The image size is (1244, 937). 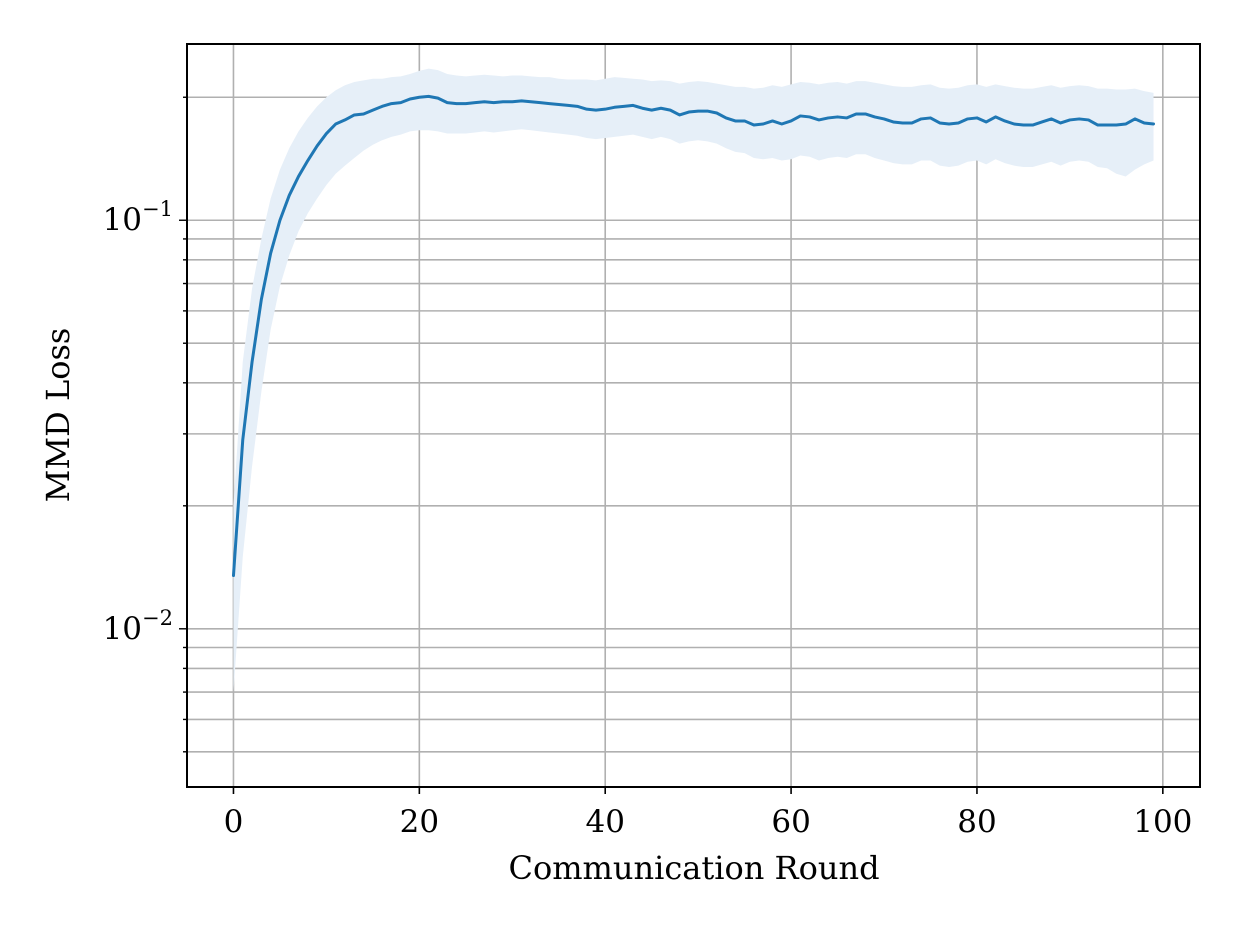 I want to click on x-tick-label: 80, so click(x=976, y=822).